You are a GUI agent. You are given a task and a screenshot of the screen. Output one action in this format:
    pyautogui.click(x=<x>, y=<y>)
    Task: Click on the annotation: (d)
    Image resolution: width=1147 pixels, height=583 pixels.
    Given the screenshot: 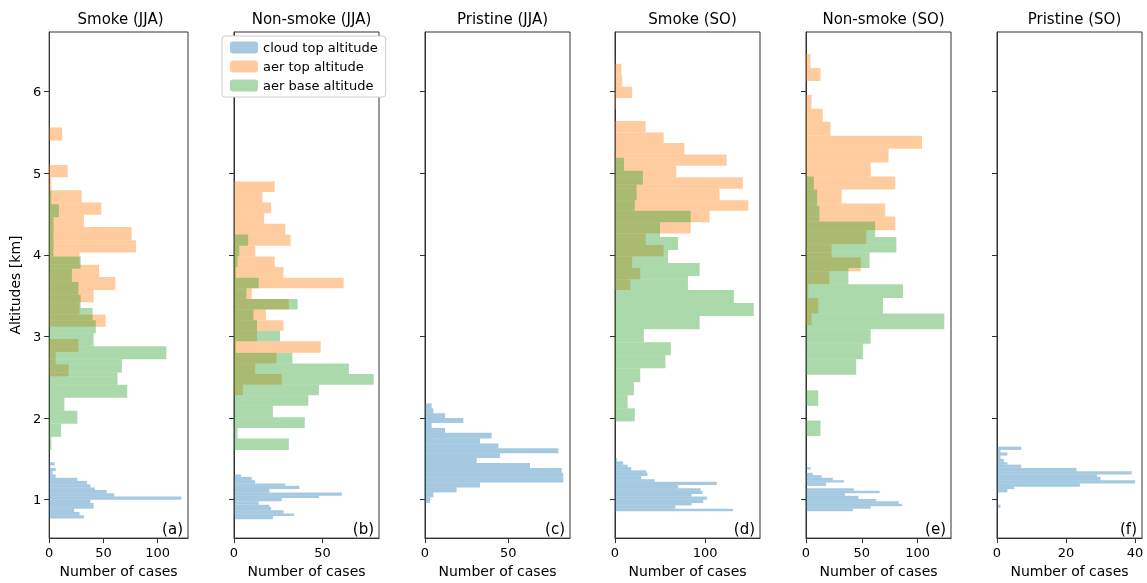 What is the action you would take?
    pyautogui.click(x=745, y=528)
    